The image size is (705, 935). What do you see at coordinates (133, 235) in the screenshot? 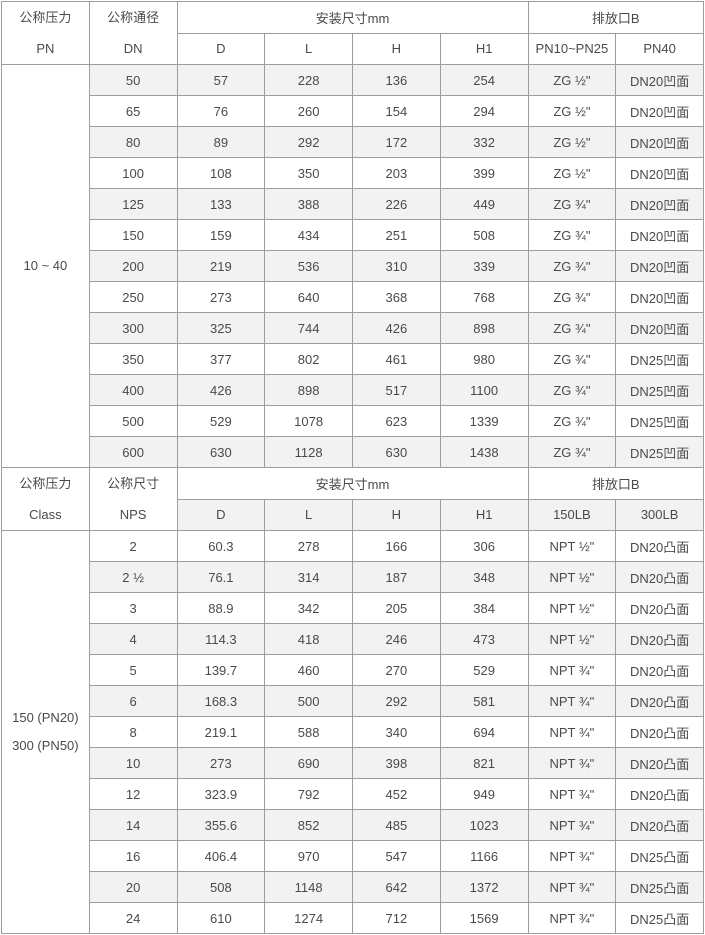
I see `nominal-size-cell: 150` at bounding box center [133, 235].